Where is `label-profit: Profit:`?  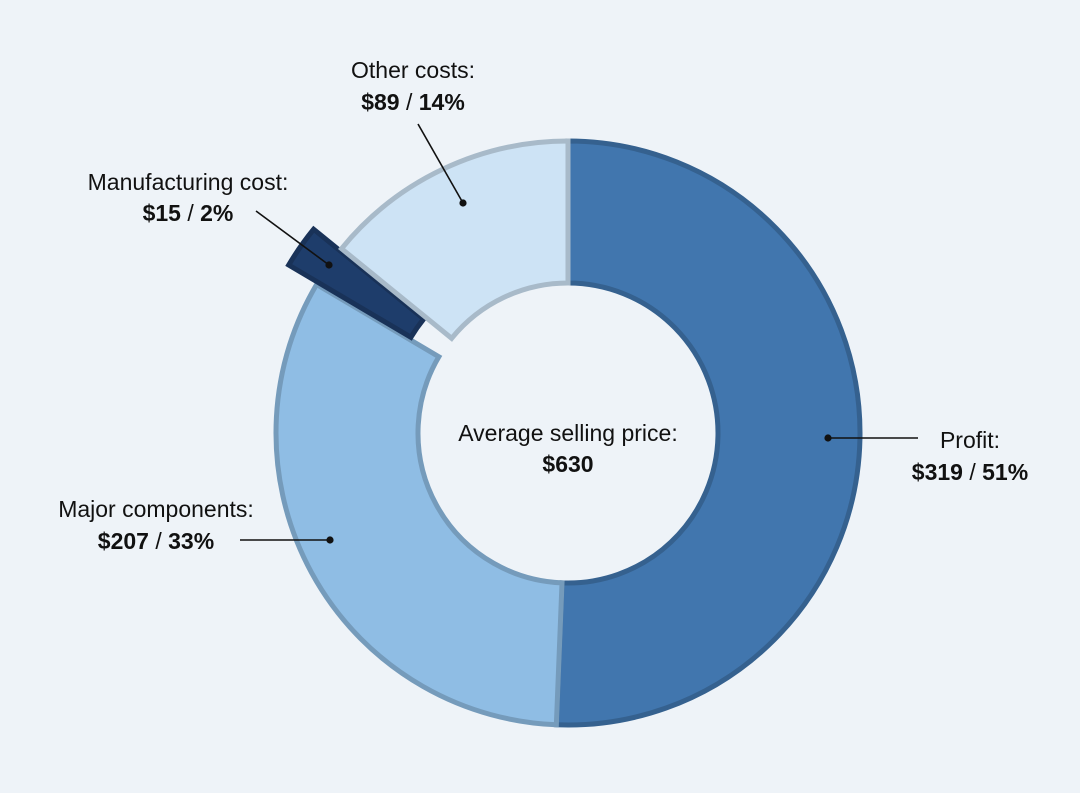 label-profit: Profit: is located at coordinates (970, 440).